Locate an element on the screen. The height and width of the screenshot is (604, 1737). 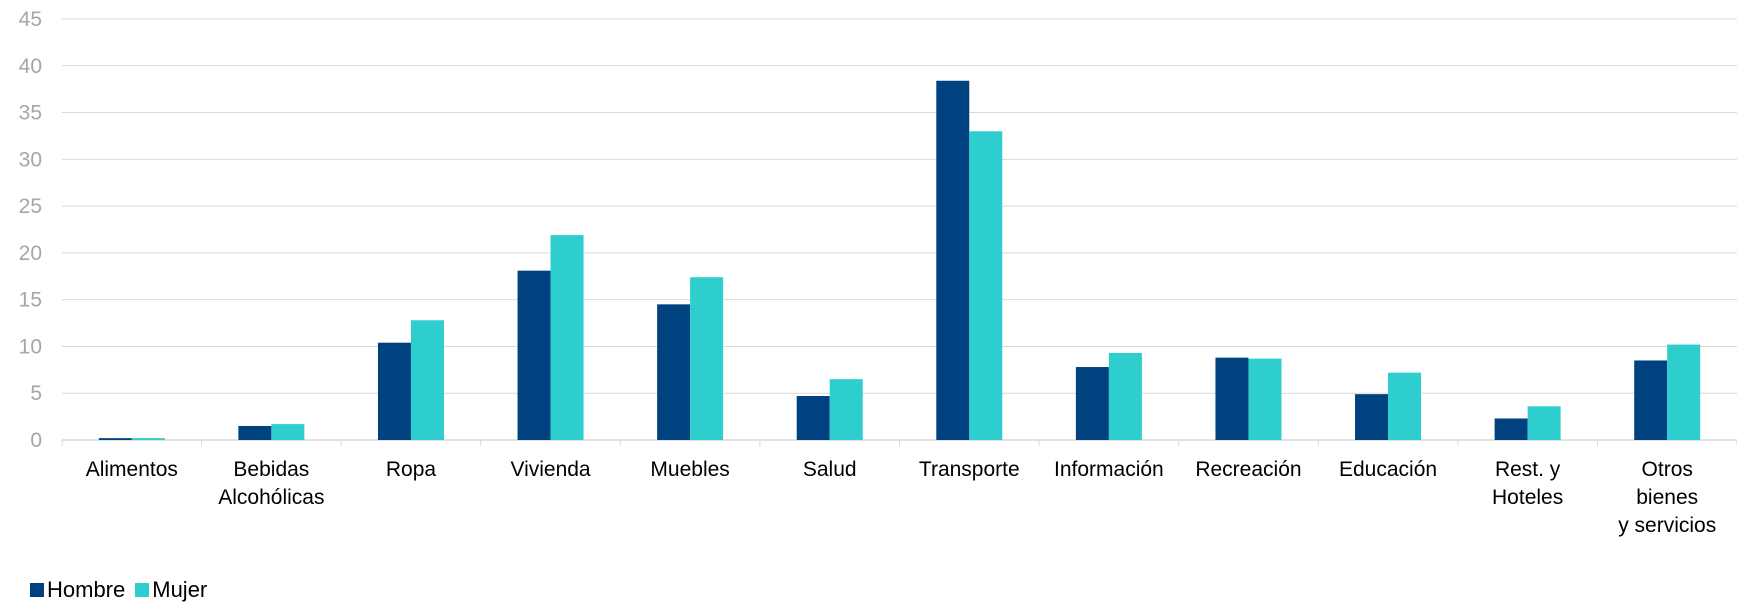
x-category-label: Recreación is located at coordinates (1248, 469).